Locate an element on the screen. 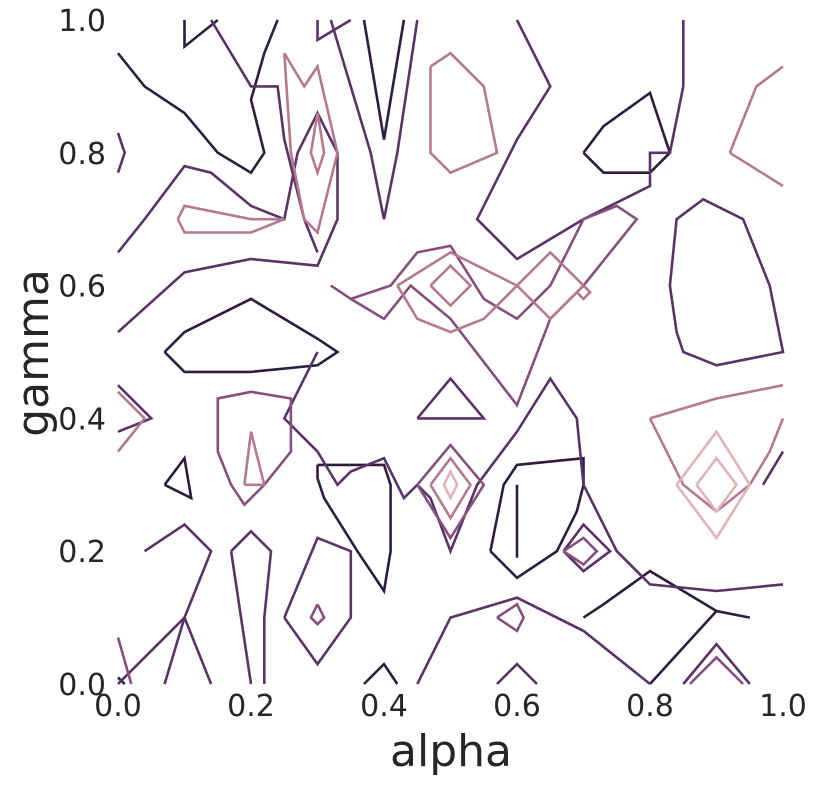 The height and width of the screenshot is (786, 817). x-tick-label: 0.0 is located at coordinates (118, 706).